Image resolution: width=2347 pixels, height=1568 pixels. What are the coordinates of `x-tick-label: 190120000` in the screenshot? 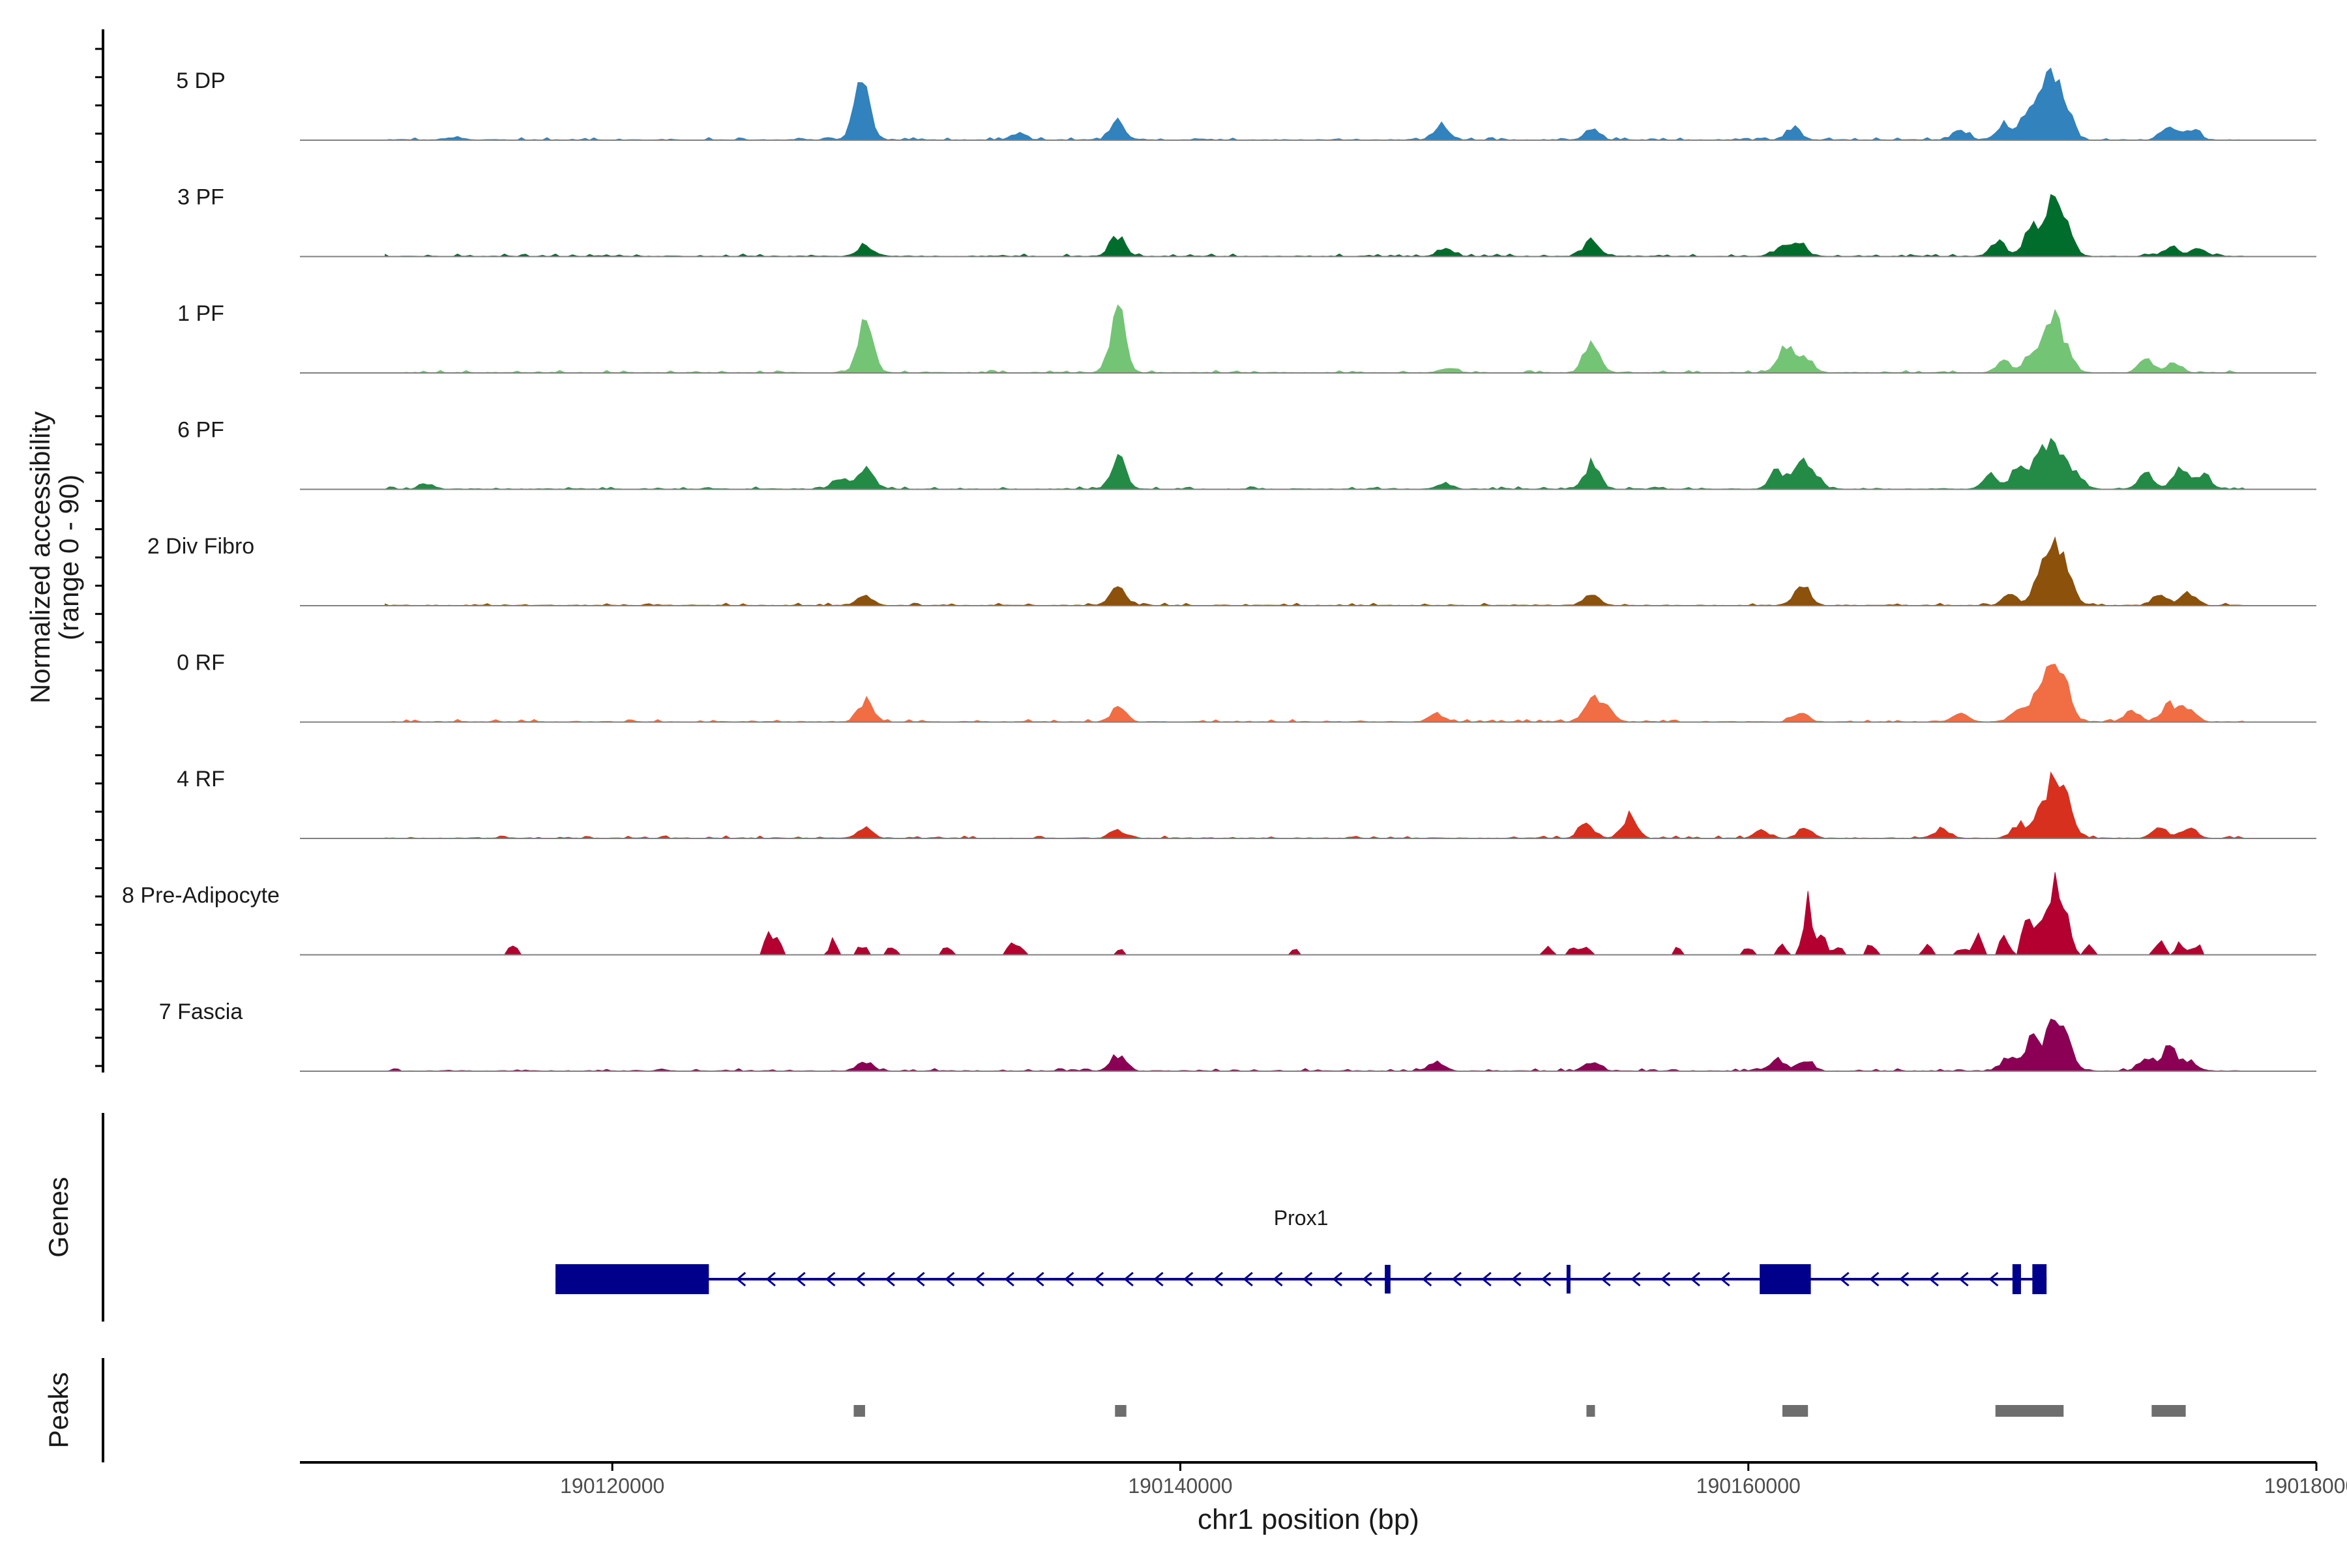 It's located at (612, 1486).